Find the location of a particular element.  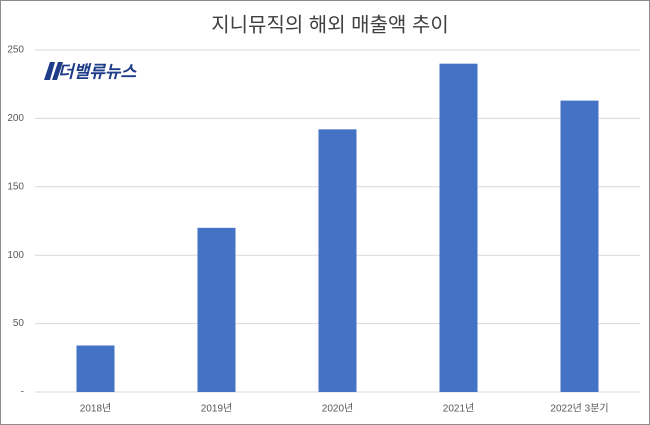

y-tick-label: - is located at coordinates (22, 392).